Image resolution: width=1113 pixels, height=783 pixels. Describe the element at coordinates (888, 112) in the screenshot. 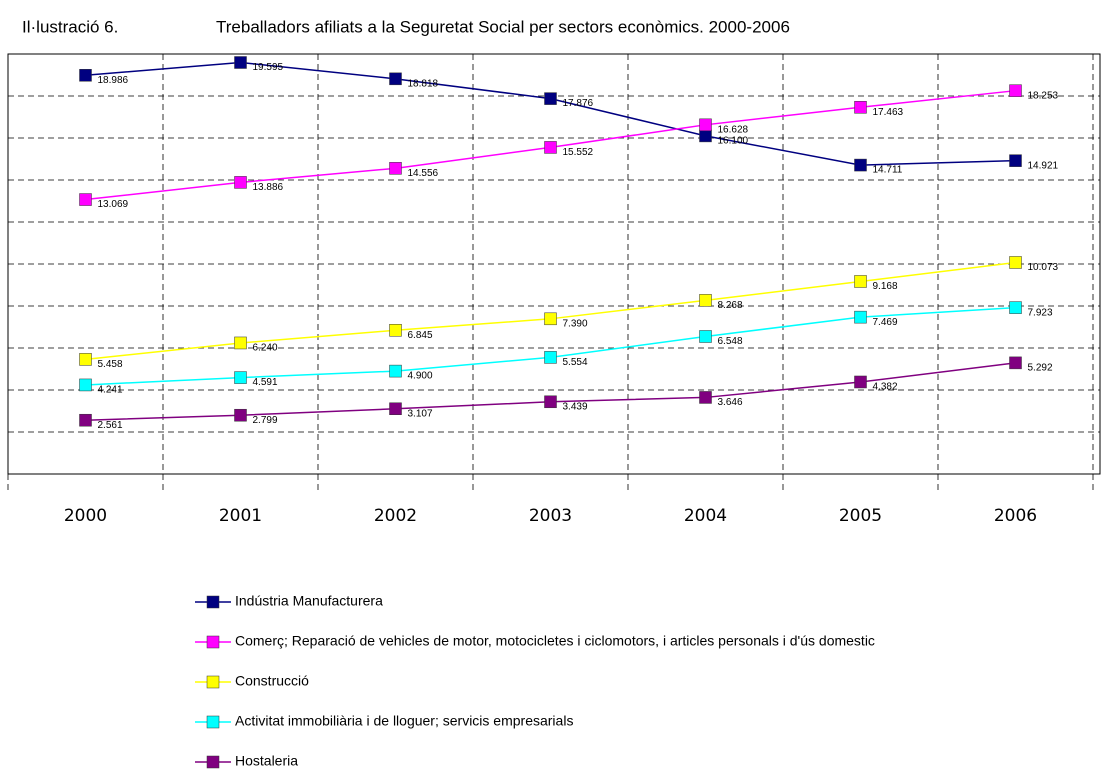

I see `value-label: 17.463` at that location.